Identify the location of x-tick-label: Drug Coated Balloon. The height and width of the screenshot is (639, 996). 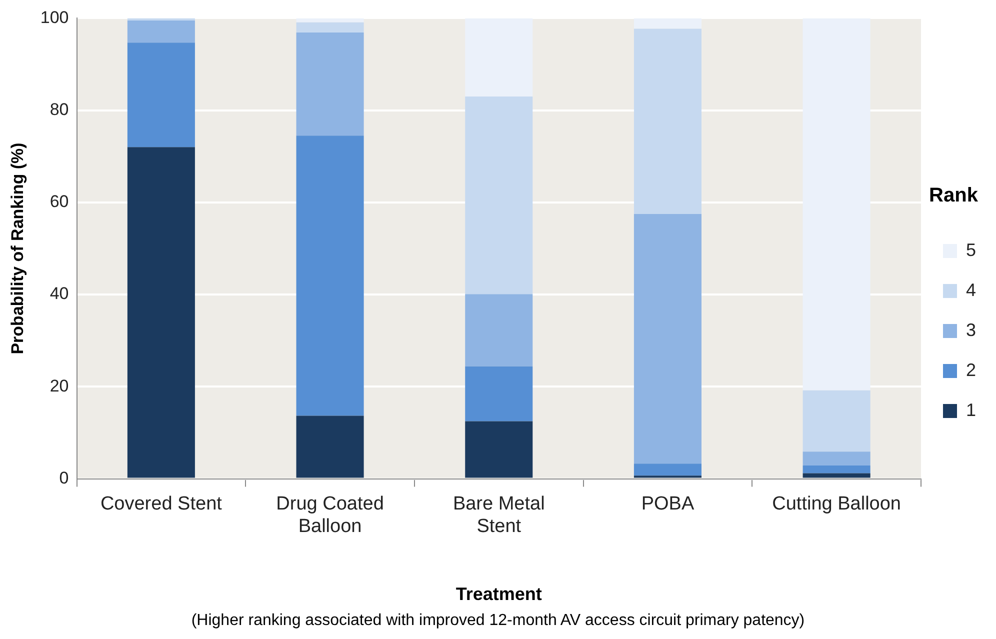
(330, 515).